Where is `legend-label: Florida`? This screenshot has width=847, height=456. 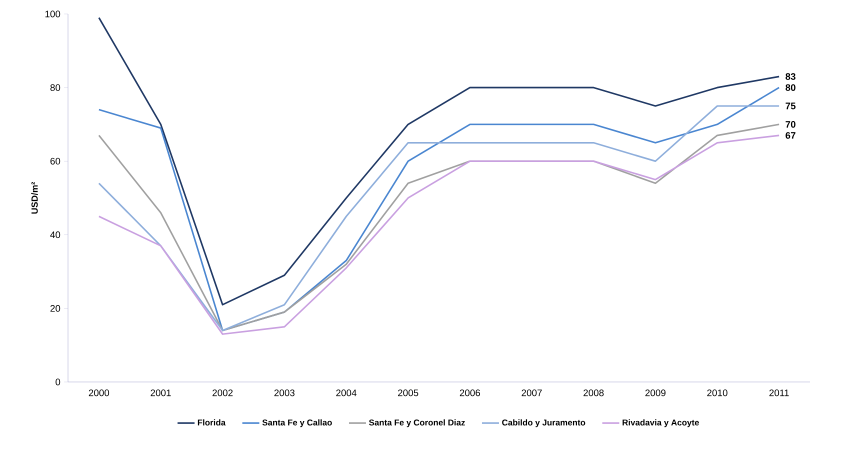 legend-label: Florida is located at coordinates (212, 422).